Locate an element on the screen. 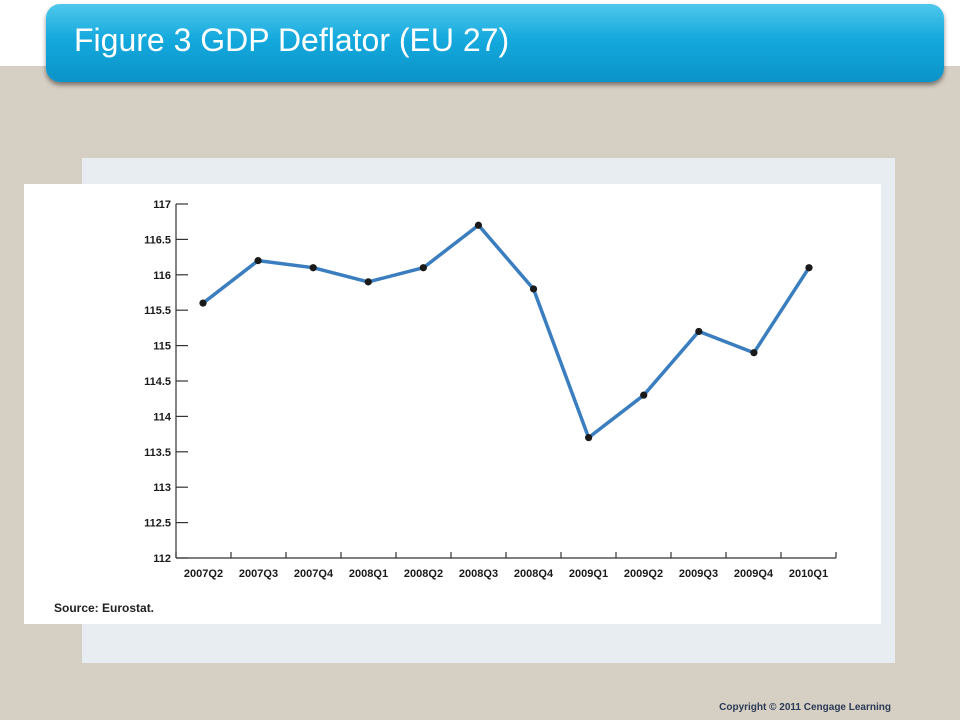 The width and height of the screenshot is (960, 720). x-tick-label: 2008Q1 is located at coordinates (368, 574).